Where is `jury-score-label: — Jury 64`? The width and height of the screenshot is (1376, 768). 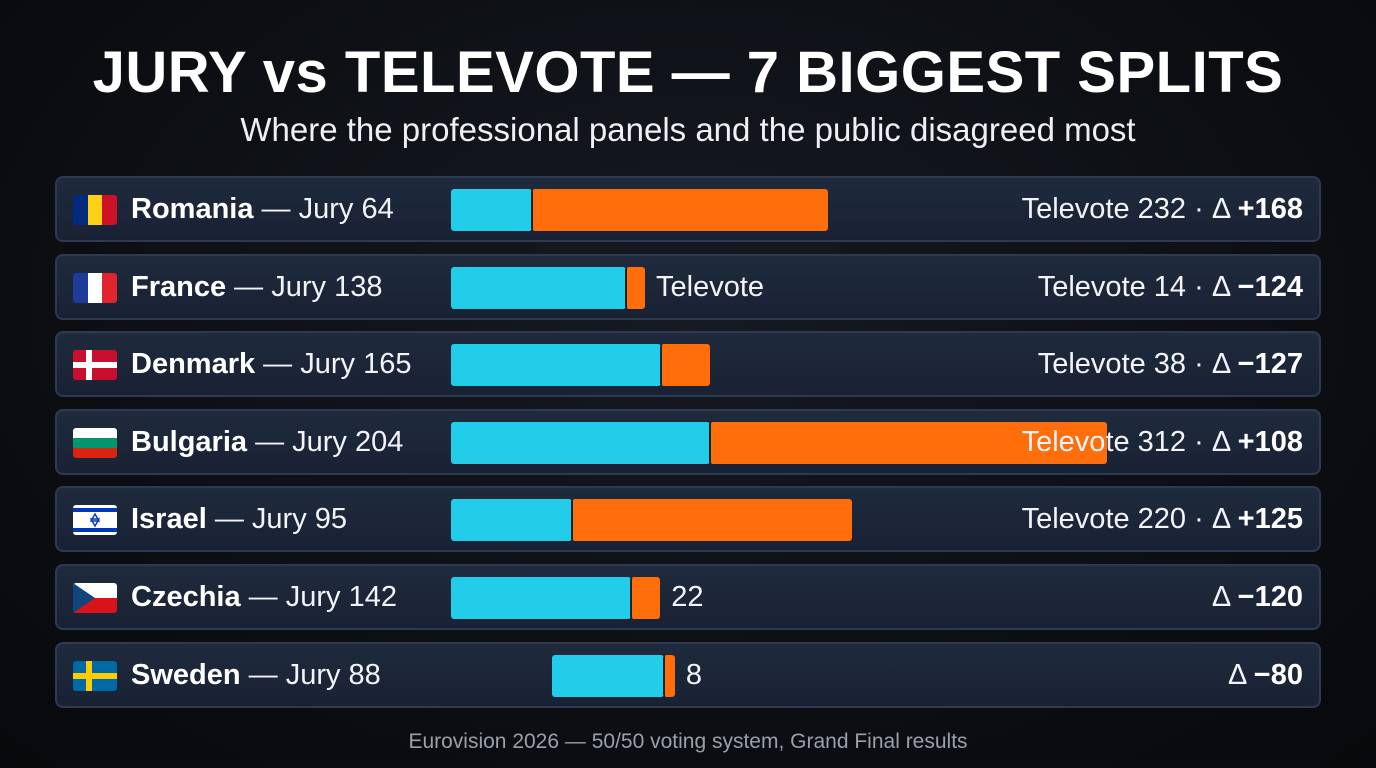
jury-score-label: — Jury 64 is located at coordinates (323, 209).